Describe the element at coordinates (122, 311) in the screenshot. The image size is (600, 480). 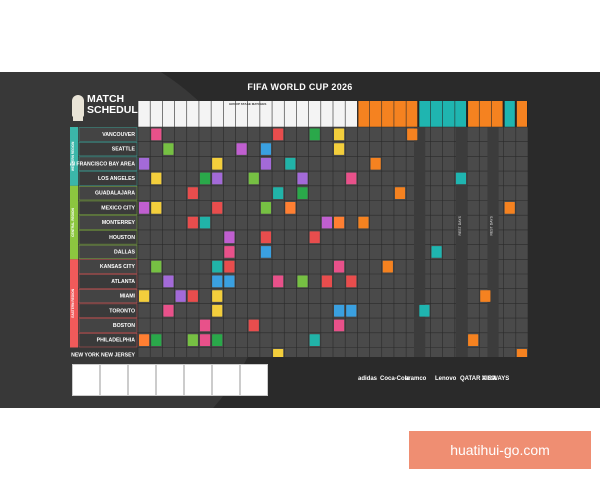
I see `city-name: TORONTO` at that location.